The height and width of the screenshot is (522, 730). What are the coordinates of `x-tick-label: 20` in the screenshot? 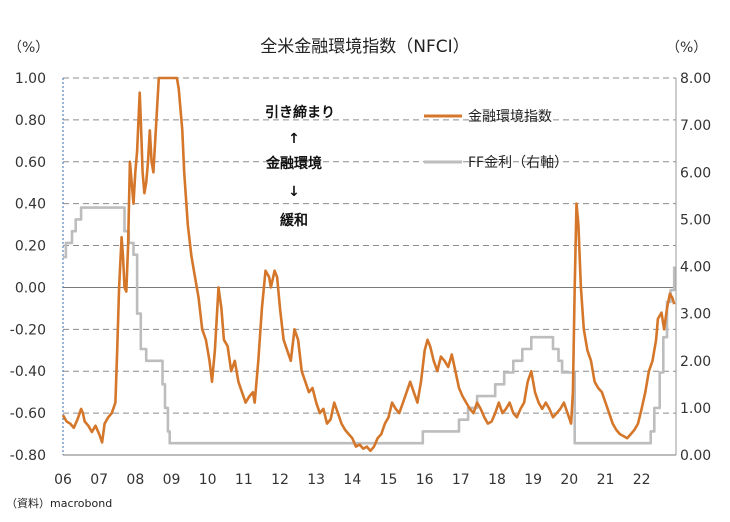 It's located at (569, 480).